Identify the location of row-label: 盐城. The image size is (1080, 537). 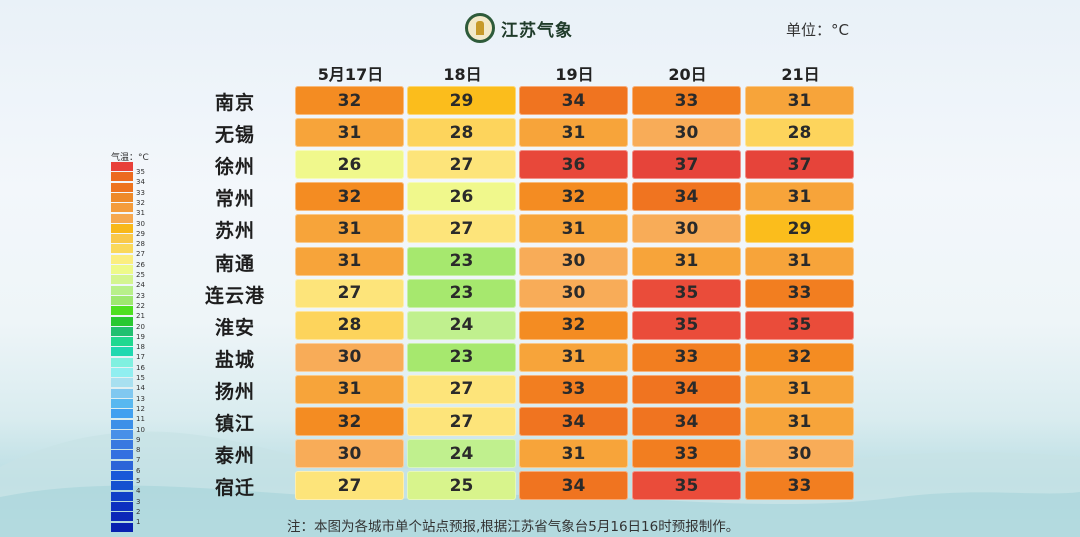
(234, 359).